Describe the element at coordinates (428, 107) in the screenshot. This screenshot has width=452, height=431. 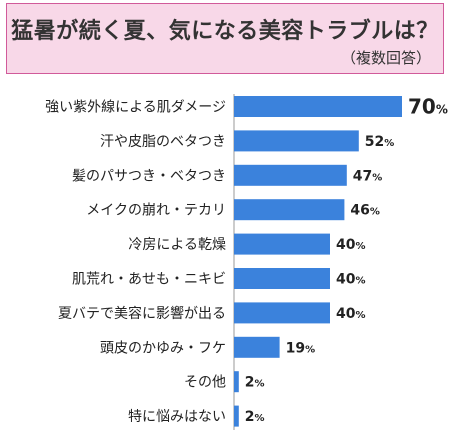
I see `value-label: 70%` at that location.